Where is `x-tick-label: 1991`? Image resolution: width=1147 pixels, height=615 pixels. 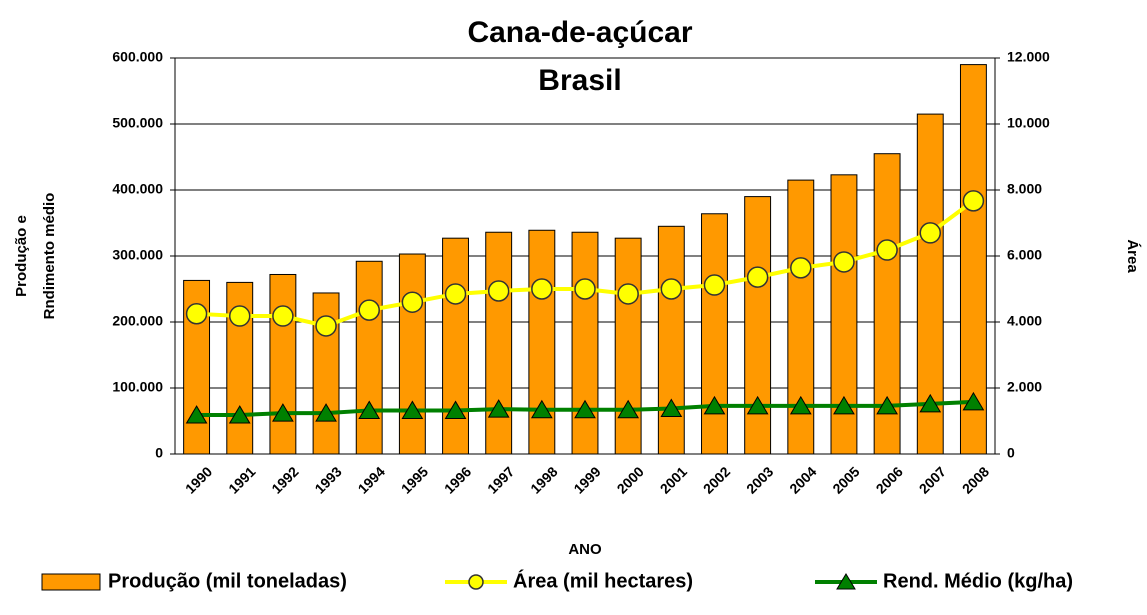
x-tick-label: 1991 is located at coordinates (241, 479).